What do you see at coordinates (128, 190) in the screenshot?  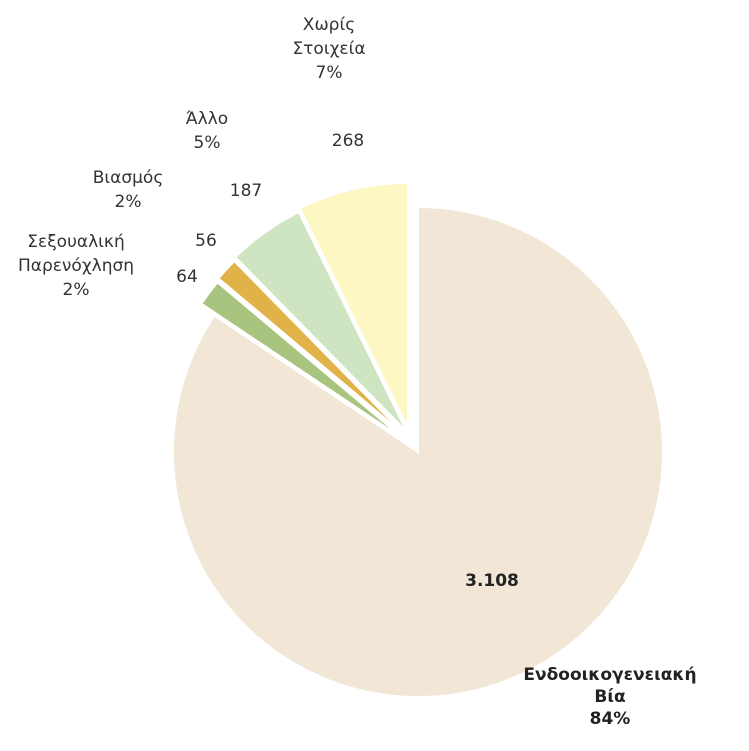 I see `category-label-rape: Βιασμός 2%` at bounding box center [128, 190].